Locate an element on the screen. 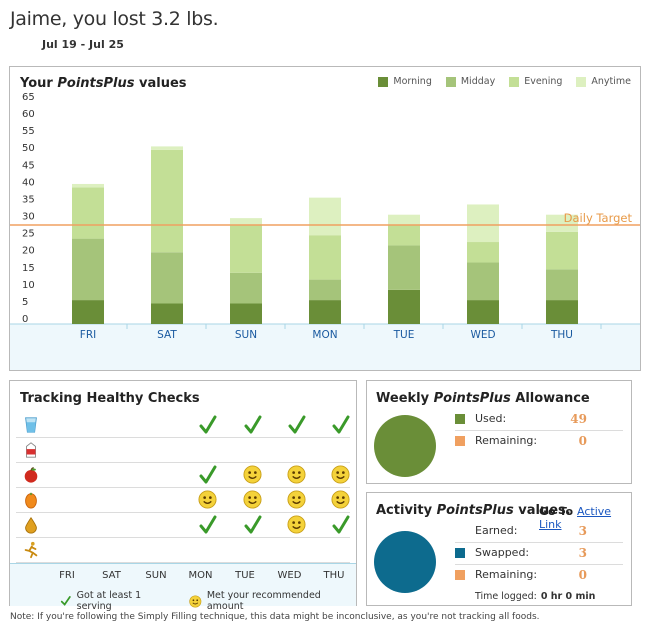 The width and height of the screenshot is (650, 630). activity-earned-row: Earned: 3 is located at coordinates (539, 532).